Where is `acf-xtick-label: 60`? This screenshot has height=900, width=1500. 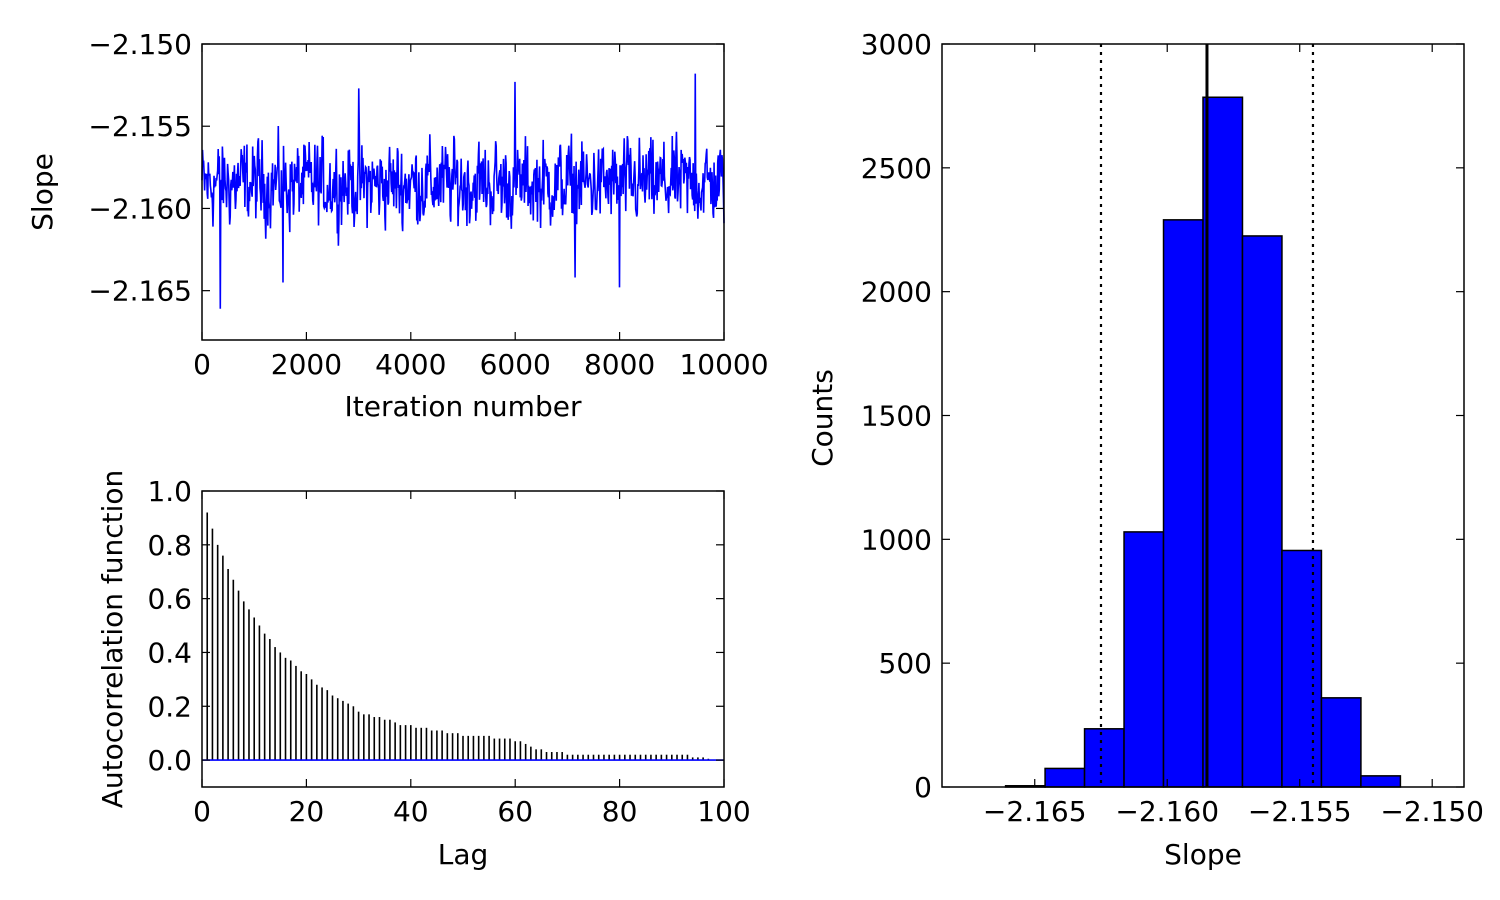 acf-xtick-label: 60 is located at coordinates (515, 811).